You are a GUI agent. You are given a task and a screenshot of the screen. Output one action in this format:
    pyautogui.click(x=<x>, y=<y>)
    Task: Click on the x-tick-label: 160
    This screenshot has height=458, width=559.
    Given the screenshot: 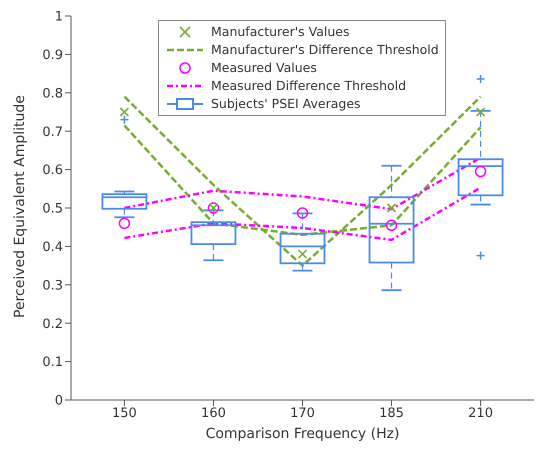 What is the action you would take?
    pyautogui.click(x=213, y=414)
    